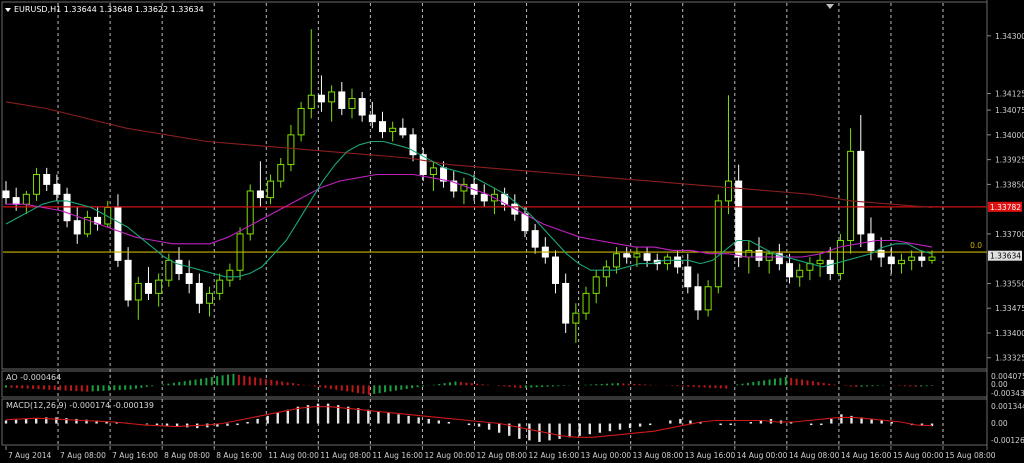 Image resolution: width=1024 pixels, height=463 pixels. I want to click on chart-menu-arrow-icon, so click(8, 10).